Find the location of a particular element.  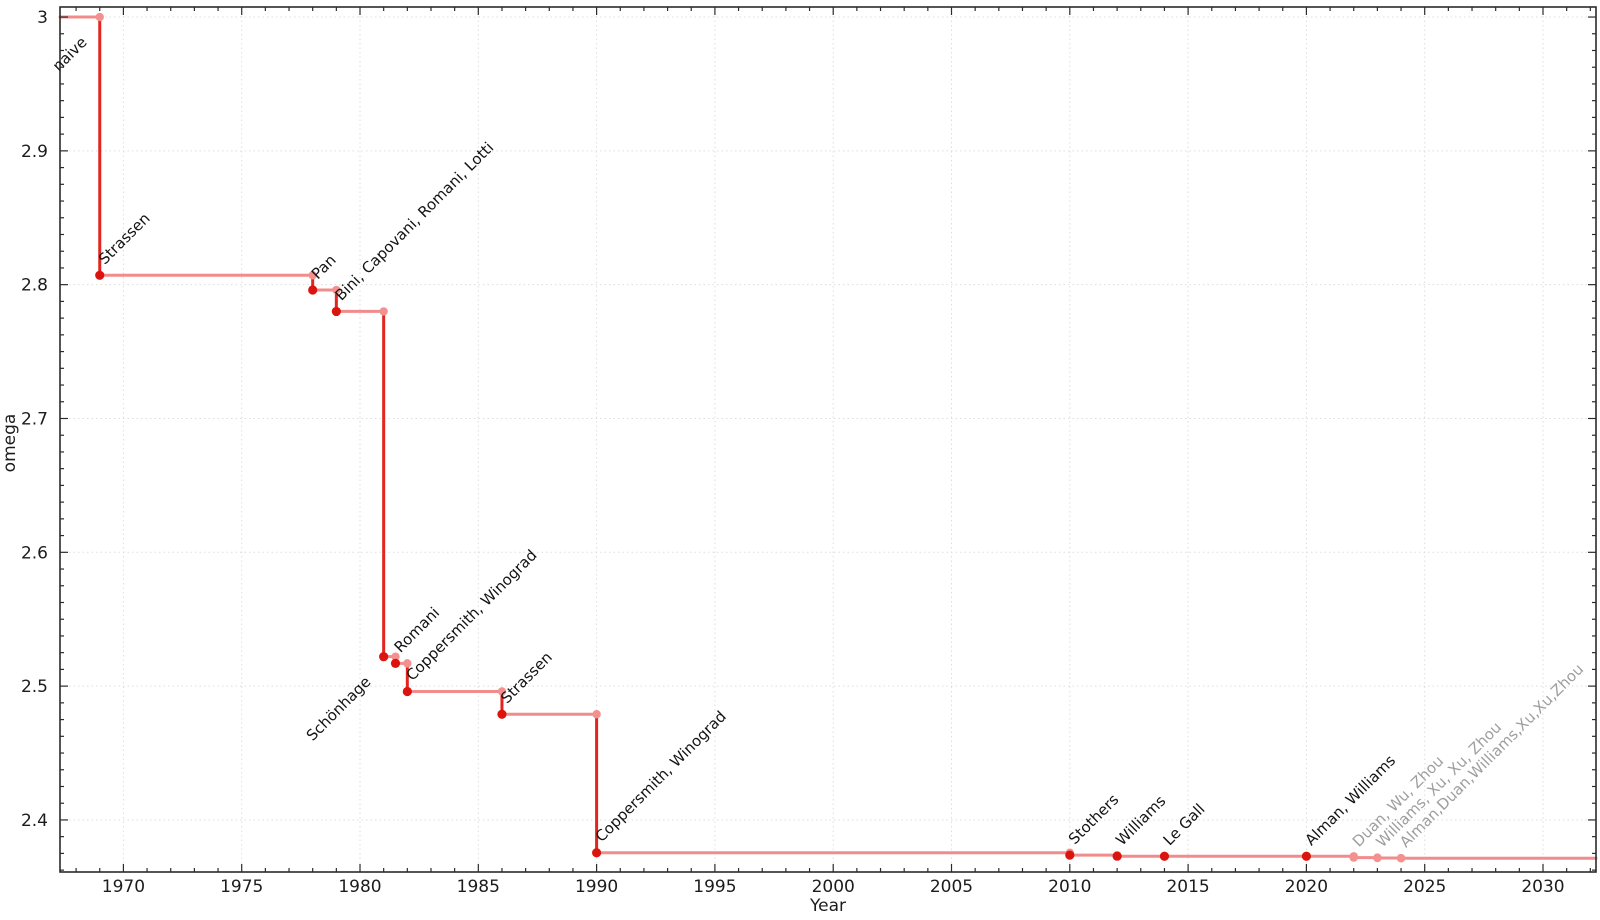

x-tick-label: 1990 is located at coordinates (596, 887).